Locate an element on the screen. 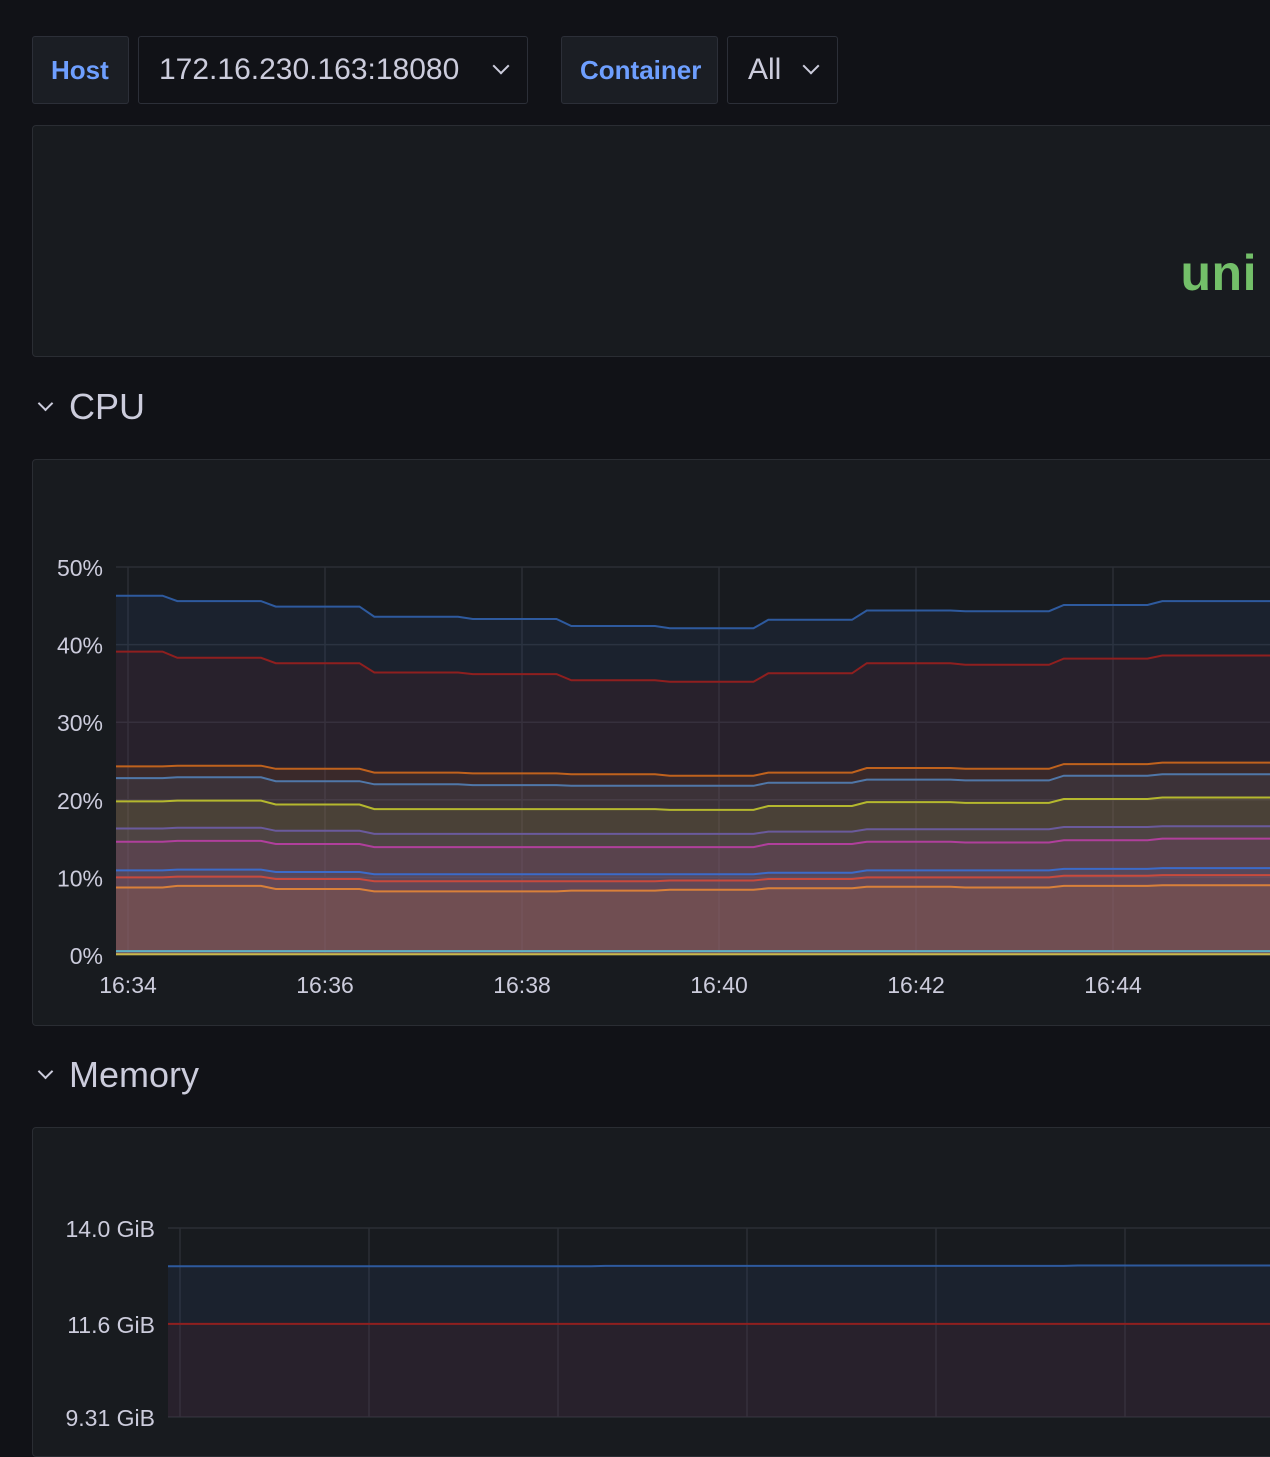 The image size is (1270, 1457). container-variable-value: All is located at coordinates (765, 69).